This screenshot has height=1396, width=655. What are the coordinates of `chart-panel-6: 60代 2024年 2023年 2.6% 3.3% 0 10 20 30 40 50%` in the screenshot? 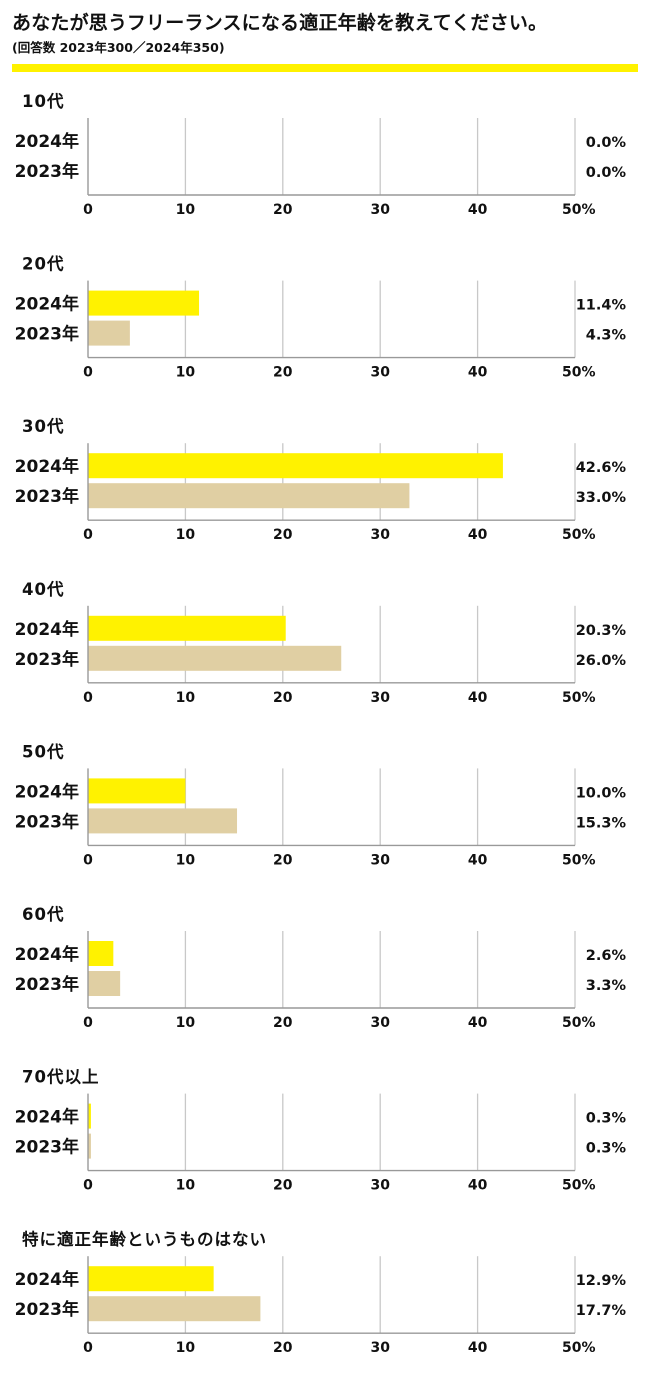 It's located at (321, 968).